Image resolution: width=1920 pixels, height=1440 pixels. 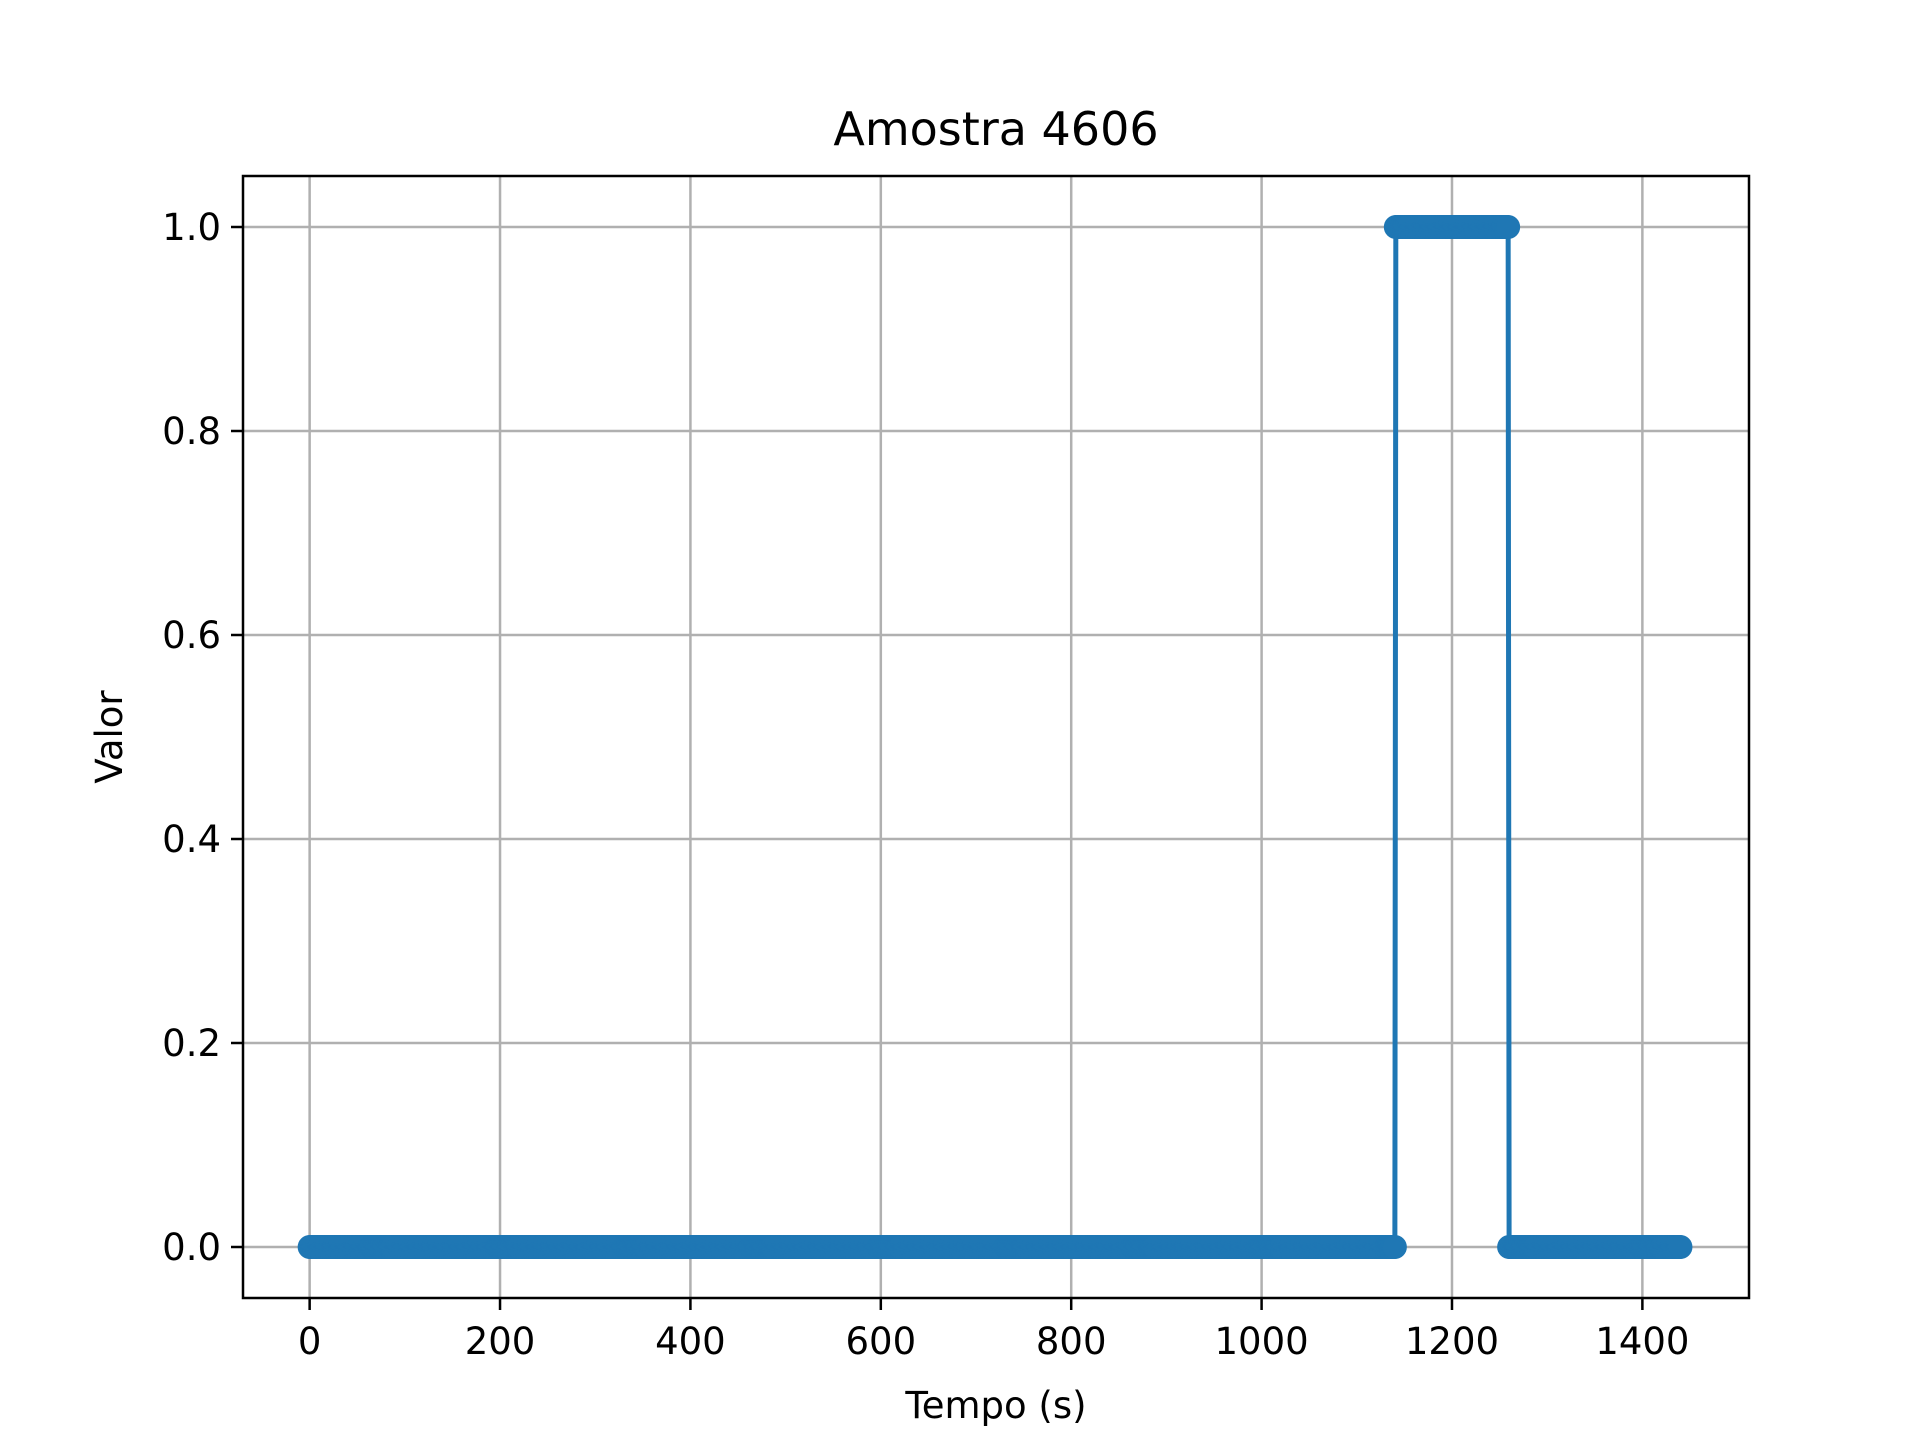 What do you see at coordinates (1642, 1341) in the screenshot?
I see `x-tick-label: 1400` at bounding box center [1642, 1341].